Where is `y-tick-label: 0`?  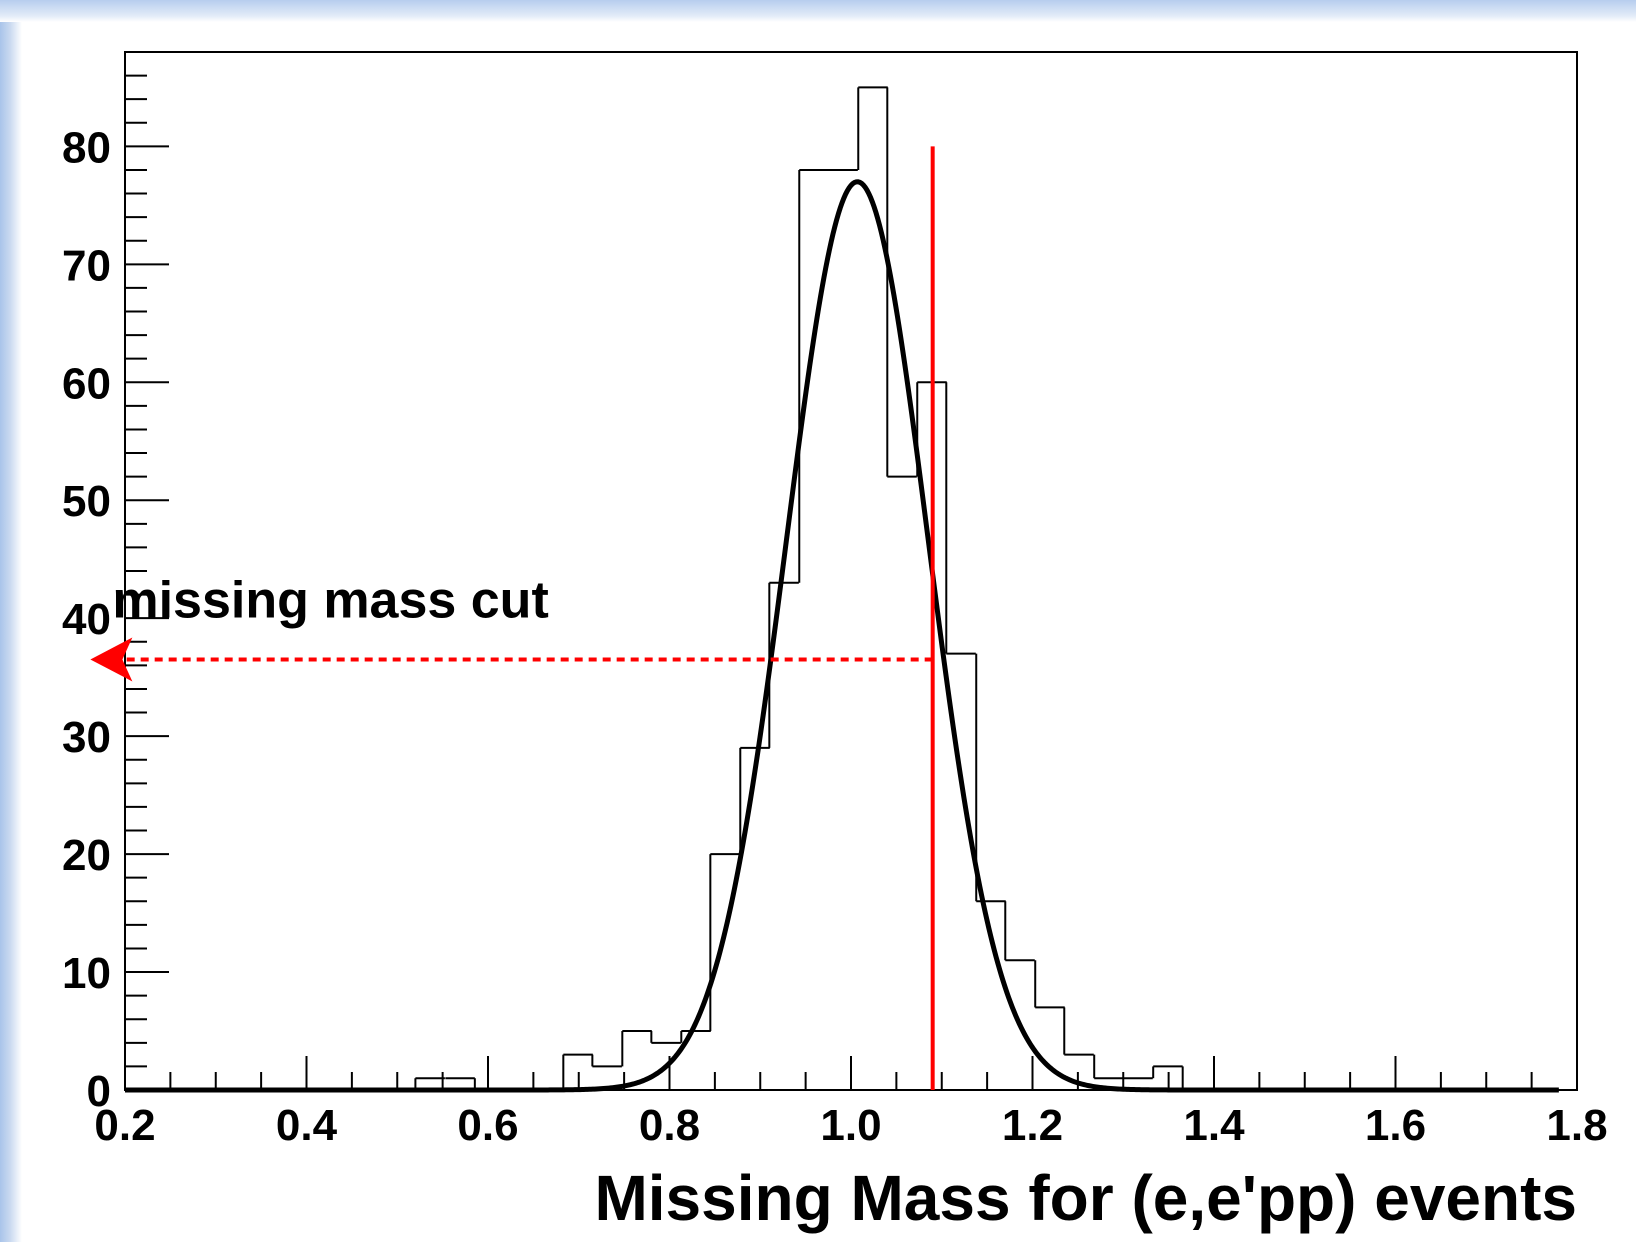 y-tick-label: 0 is located at coordinates (99, 1091).